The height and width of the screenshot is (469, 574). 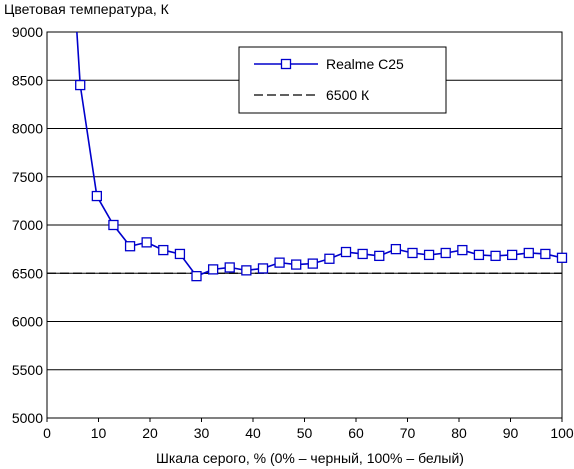 What do you see at coordinates (47, 433) in the screenshot?
I see `x-tick-label: 0` at bounding box center [47, 433].